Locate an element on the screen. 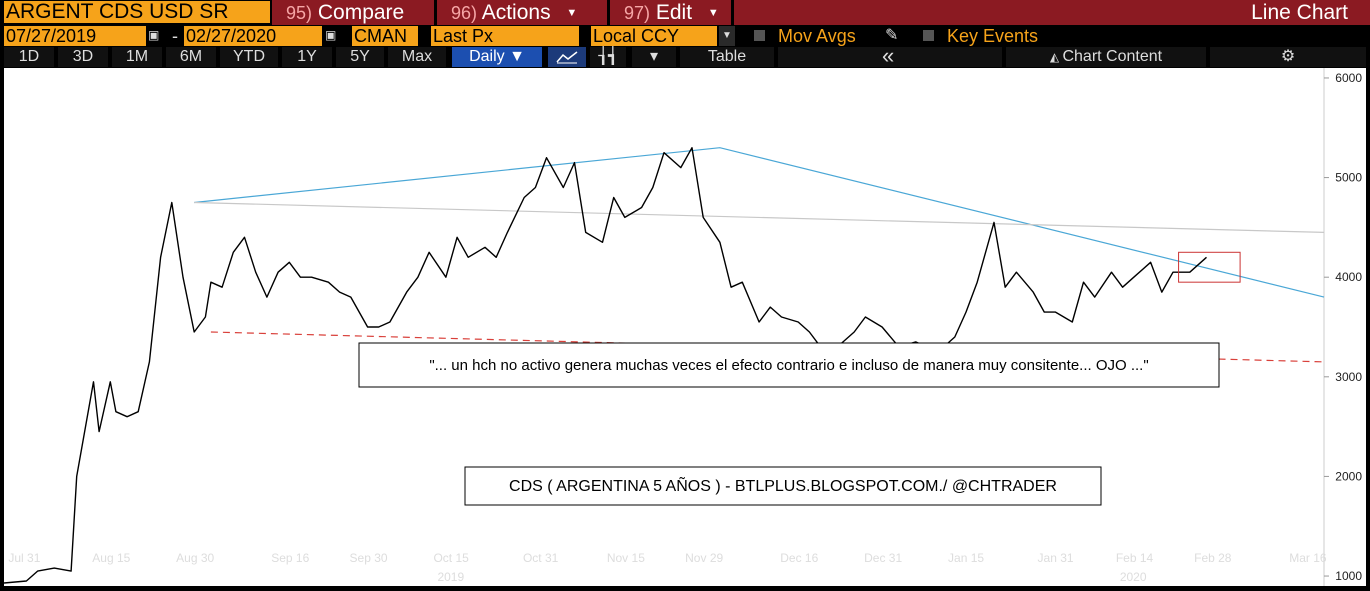  x-tick-label: Feb 28 is located at coordinates (1213, 558).